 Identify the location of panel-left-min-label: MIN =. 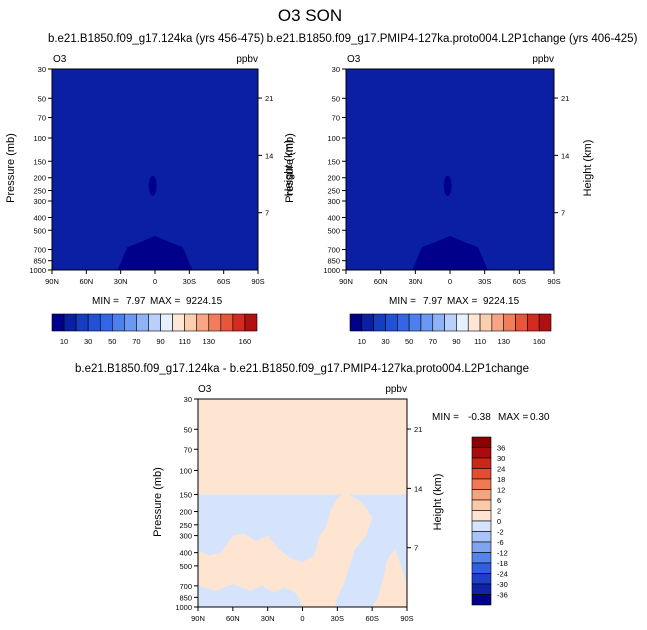
(105, 301).